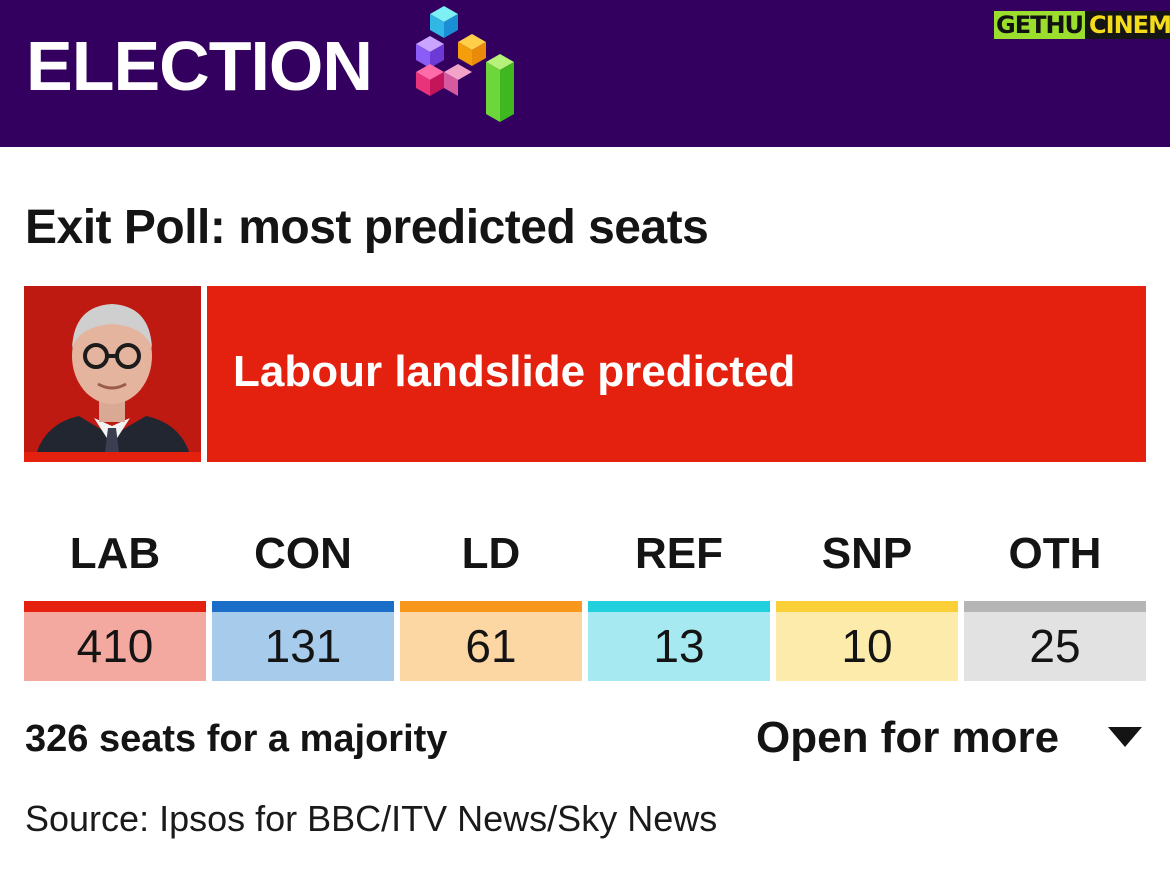  What do you see at coordinates (115, 553) in the screenshot?
I see `party-abbr-lab: LAB` at bounding box center [115, 553].